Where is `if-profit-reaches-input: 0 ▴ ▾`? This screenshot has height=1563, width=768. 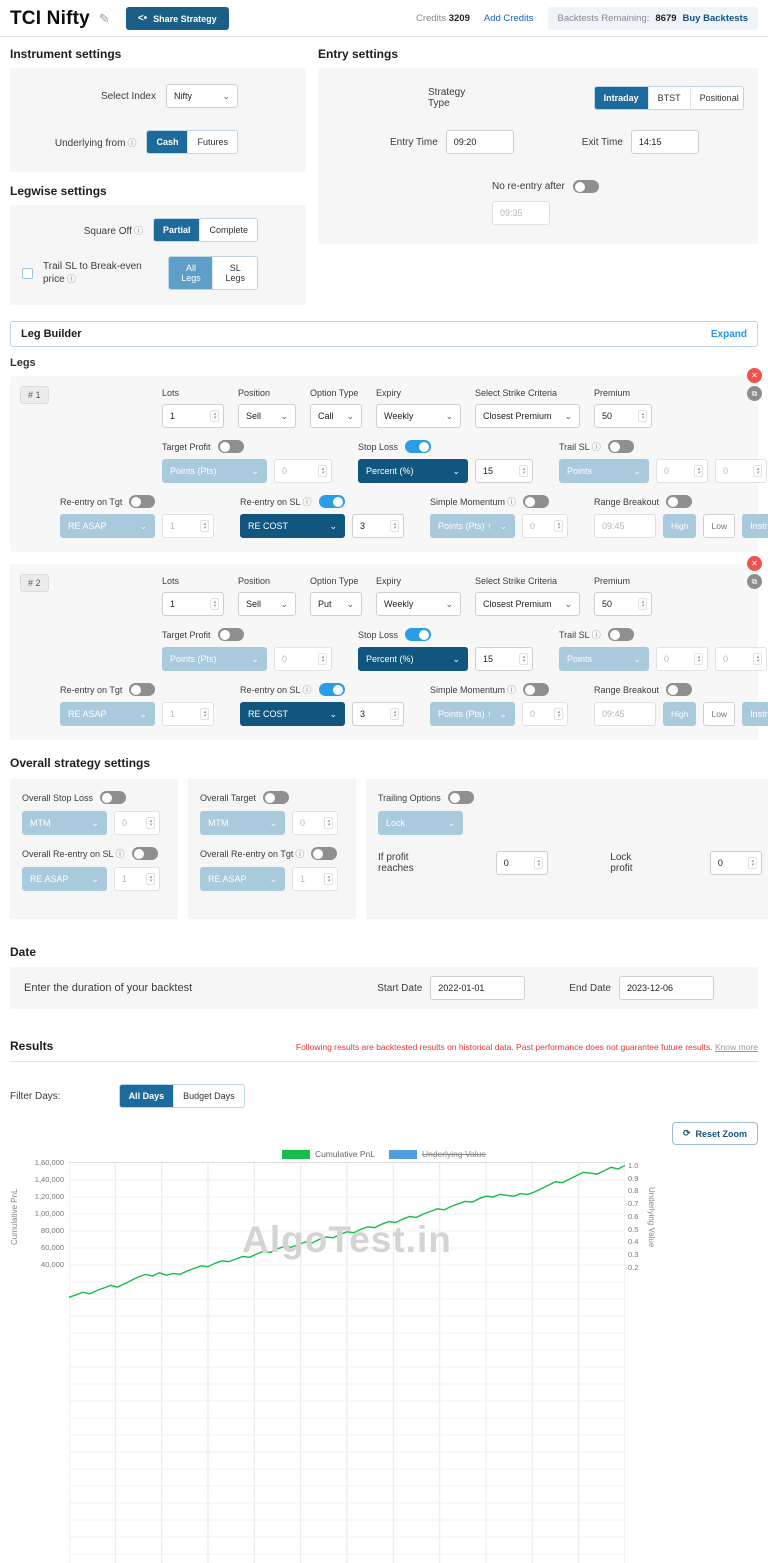
if-profit-reaches-input: 0 ▴ ▾ is located at coordinates (521, 863).